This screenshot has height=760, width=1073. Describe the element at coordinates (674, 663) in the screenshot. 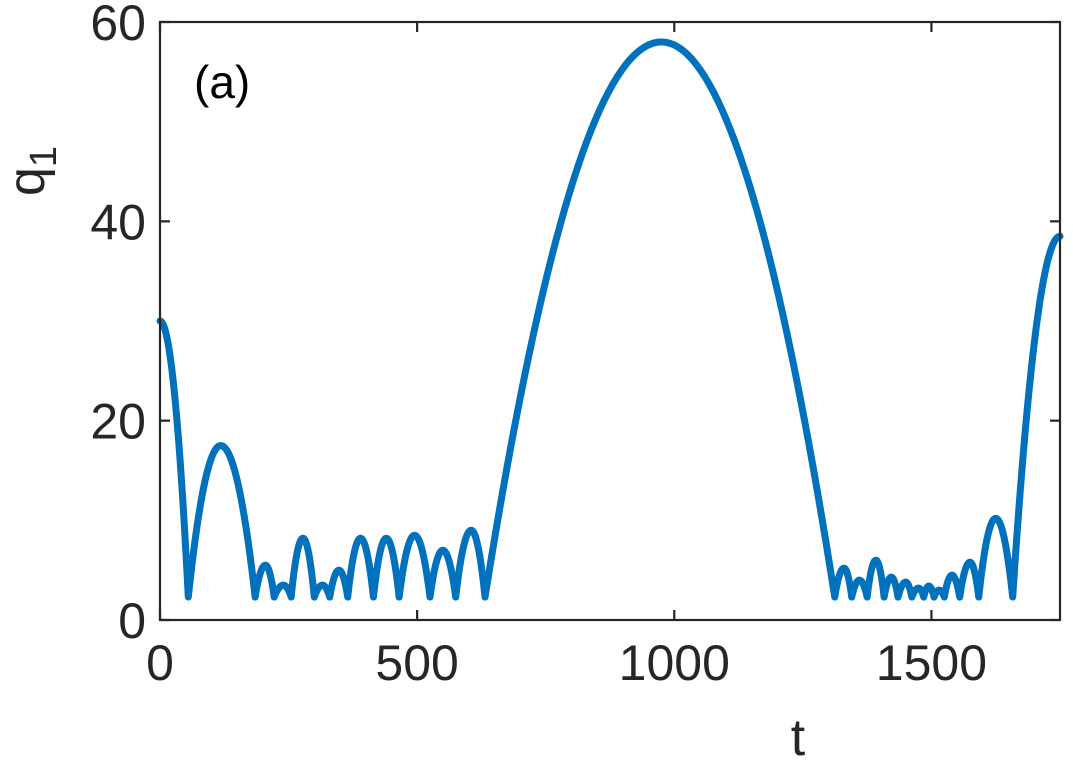

I see `x-tick-label: 1000` at that location.